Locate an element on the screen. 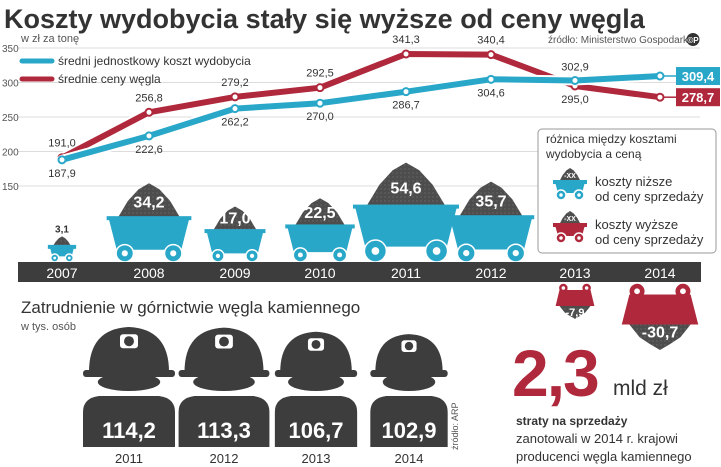  difference-legend-box is located at coordinates (627, 191).